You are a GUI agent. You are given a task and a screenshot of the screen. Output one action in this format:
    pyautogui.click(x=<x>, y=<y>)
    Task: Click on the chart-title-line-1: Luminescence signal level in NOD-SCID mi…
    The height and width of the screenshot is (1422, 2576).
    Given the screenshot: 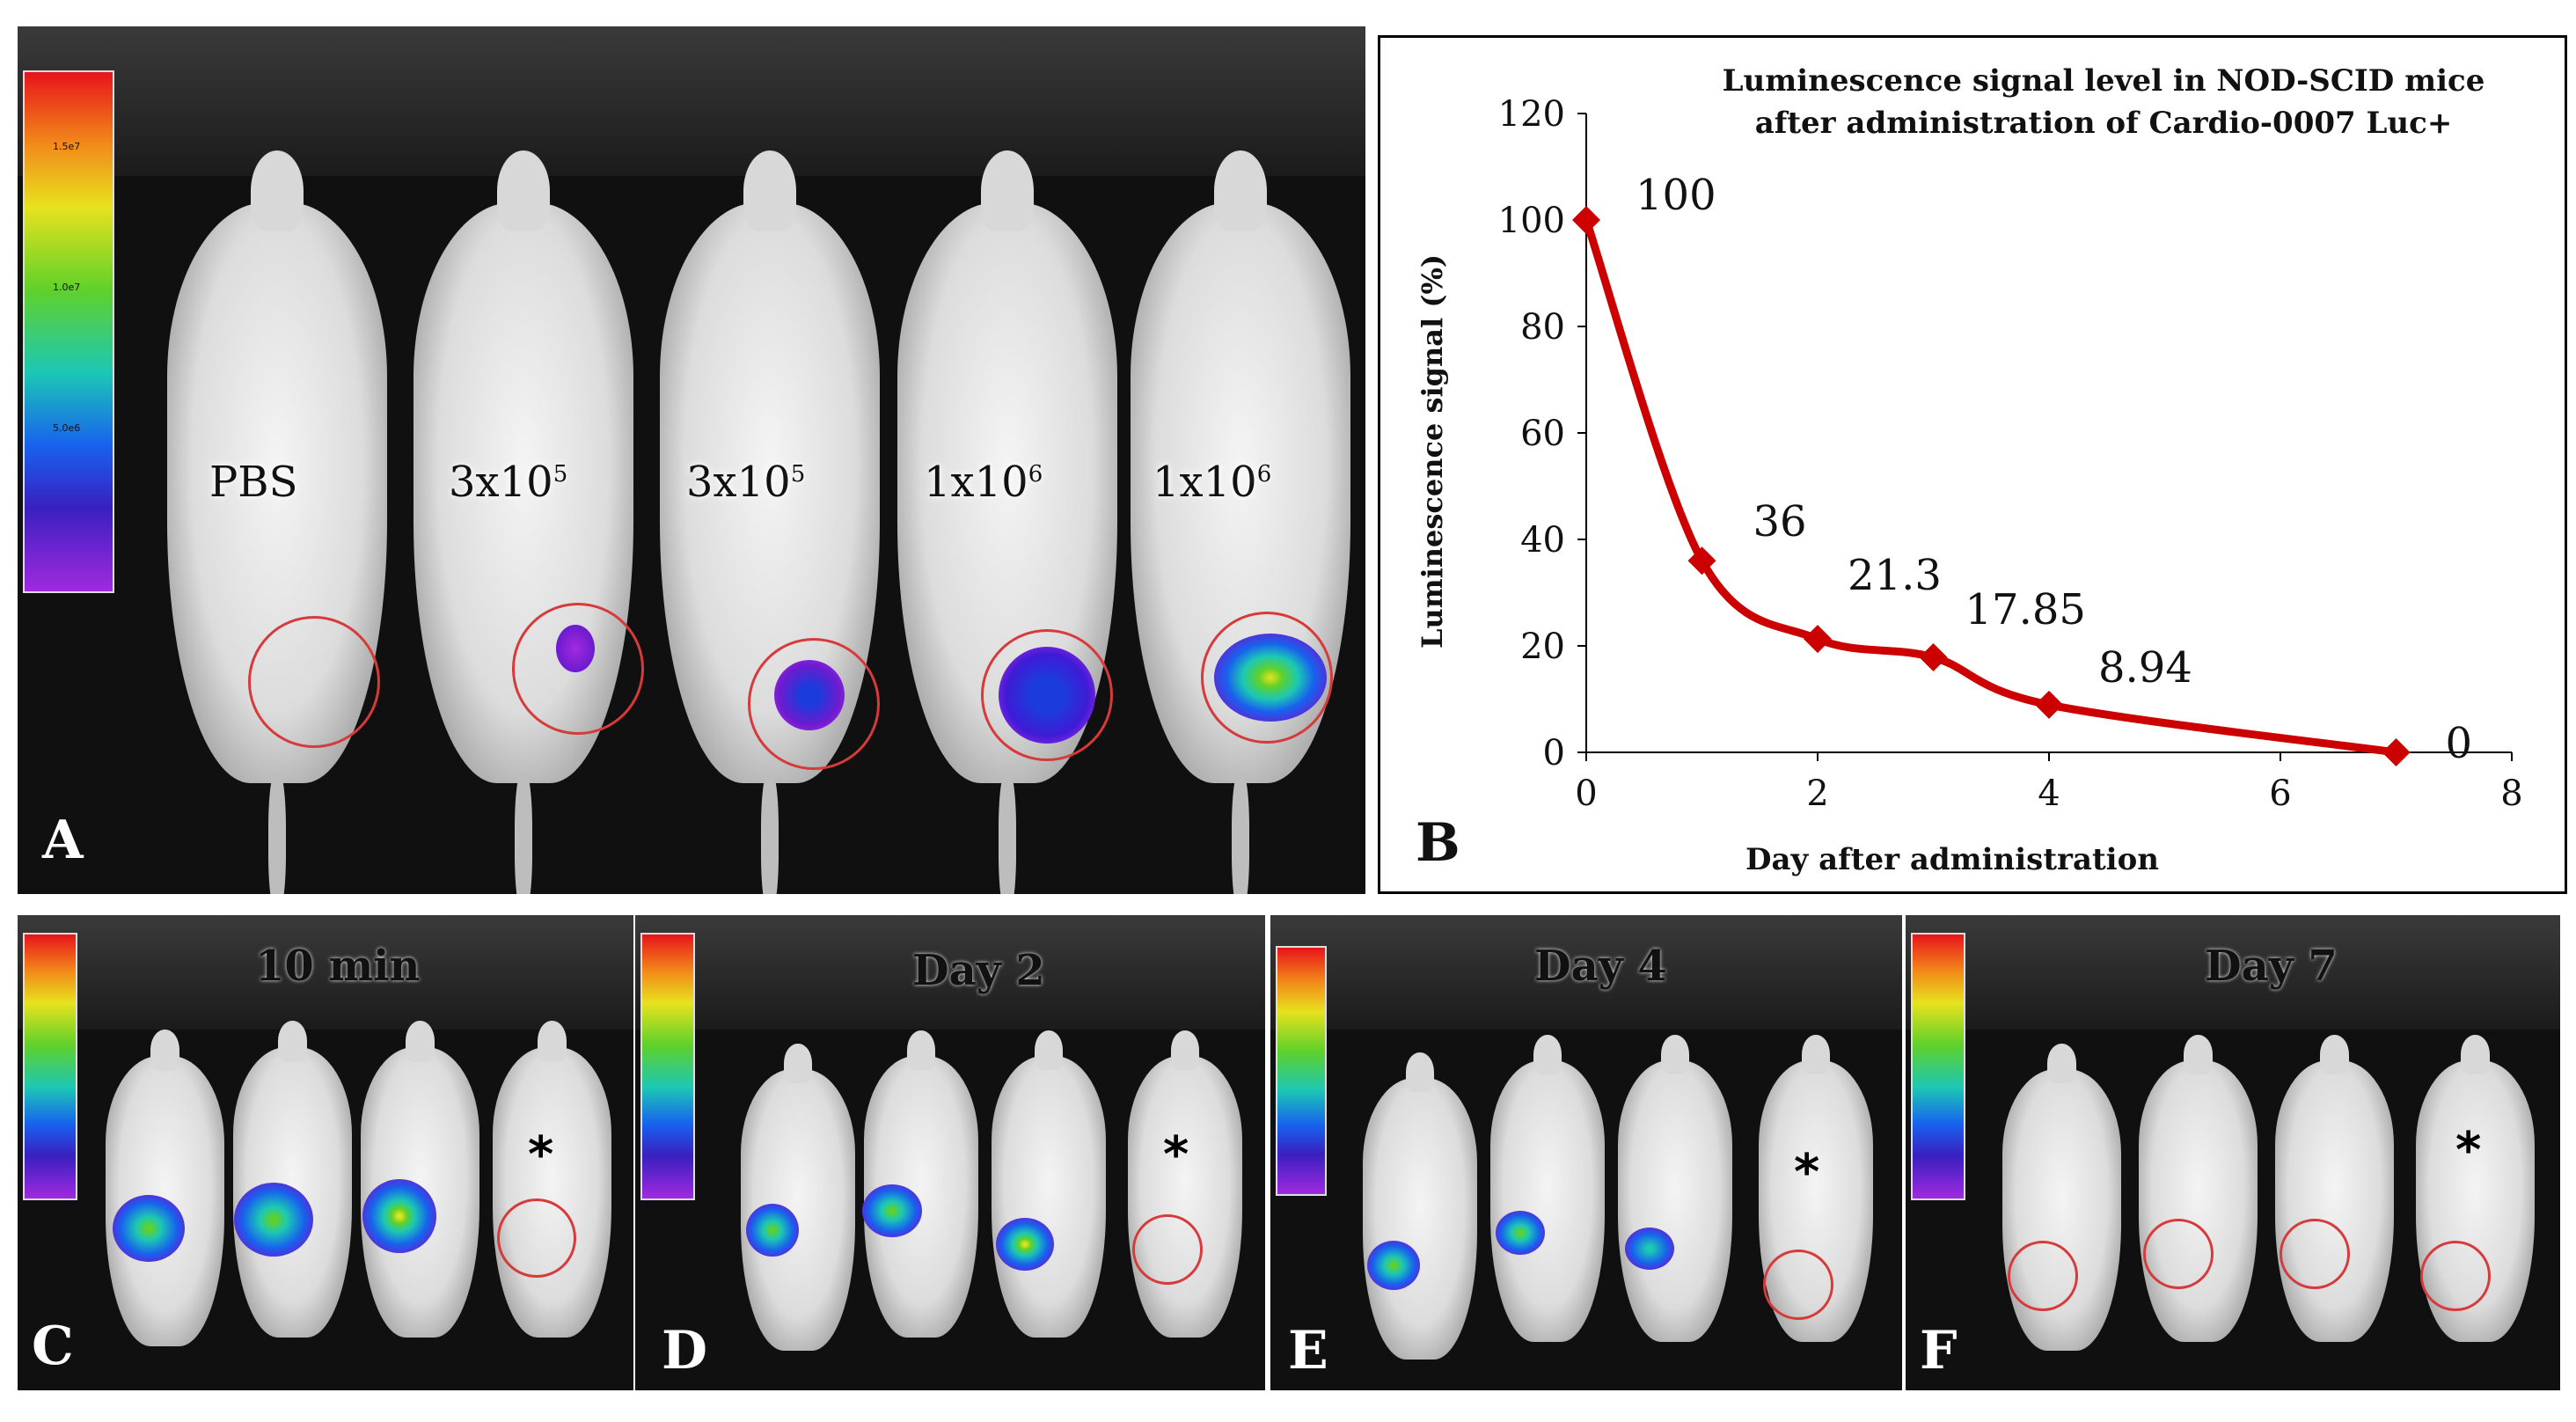 What is the action you would take?
    pyautogui.click(x=2104, y=81)
    